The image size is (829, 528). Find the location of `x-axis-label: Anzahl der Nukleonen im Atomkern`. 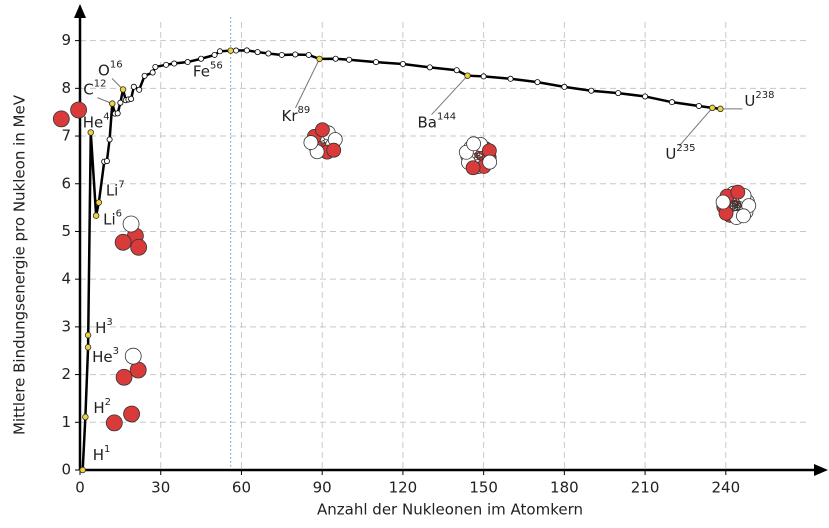

x-axis-label: Anzahl der Nukleonen im Atomkern is located at coordinates (450, 510).